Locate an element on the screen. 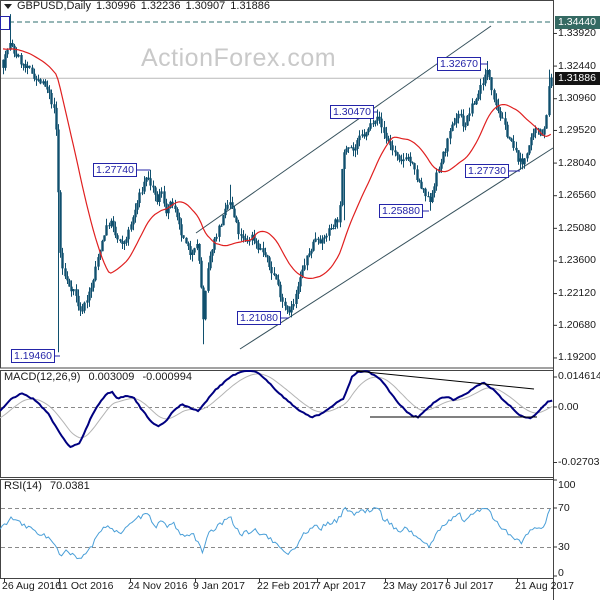 The width and height of the screenshot is (600, 600). rsi-indicator-label: RSI(14) 70.0381 is located at coordinates (47, 486).